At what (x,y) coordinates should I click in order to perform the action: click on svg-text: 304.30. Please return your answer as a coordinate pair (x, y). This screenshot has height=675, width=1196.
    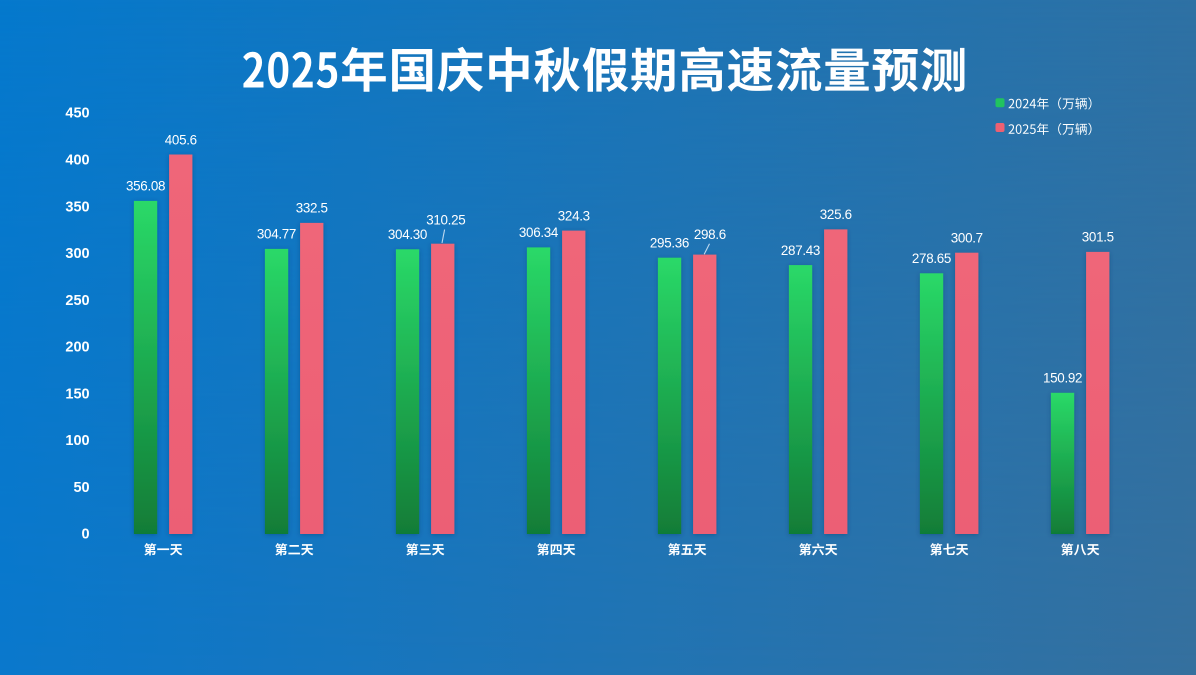
    Looking at the image, I should click on (407, 234).